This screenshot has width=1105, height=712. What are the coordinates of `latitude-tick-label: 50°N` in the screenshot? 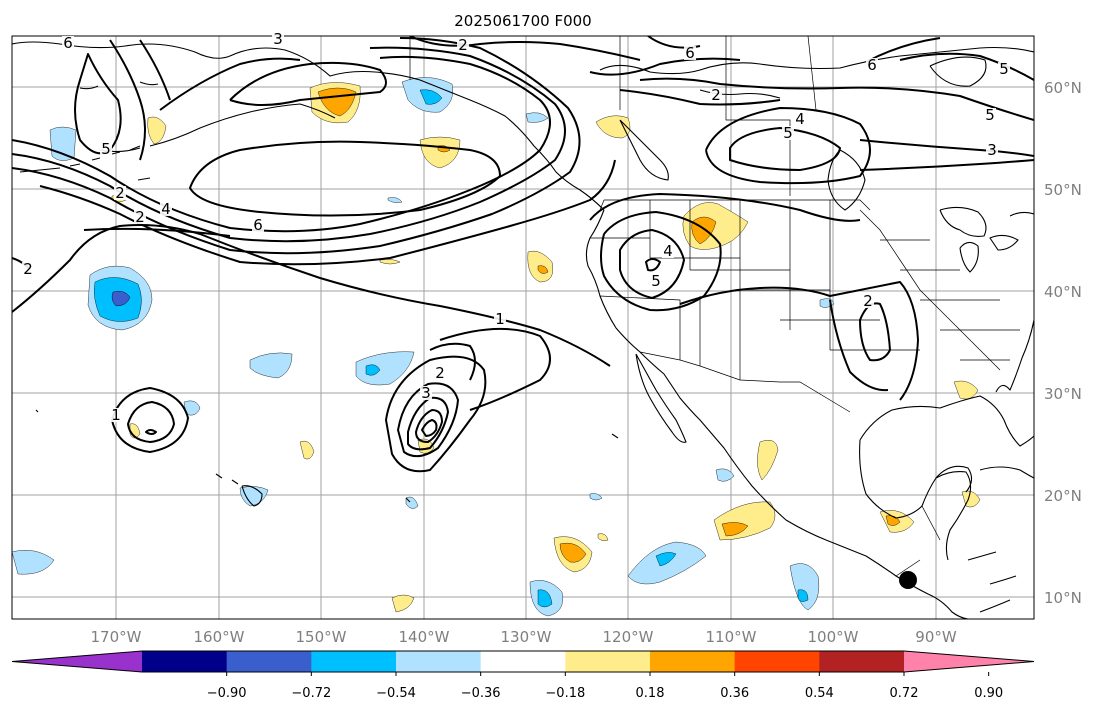 It's located at (1063, 190).